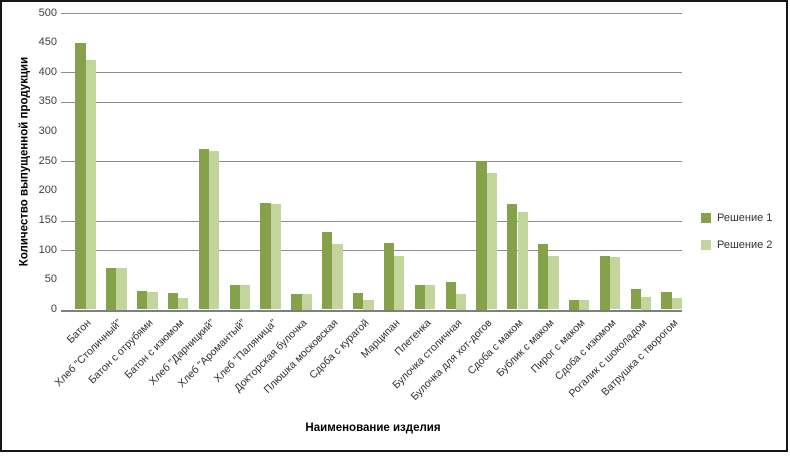 This screenshot has width=790, height=457. What do you see at coordinates (53, 309) in the screenshot?
I see `y-tick-label: 0` at bounding box center [53, 309].